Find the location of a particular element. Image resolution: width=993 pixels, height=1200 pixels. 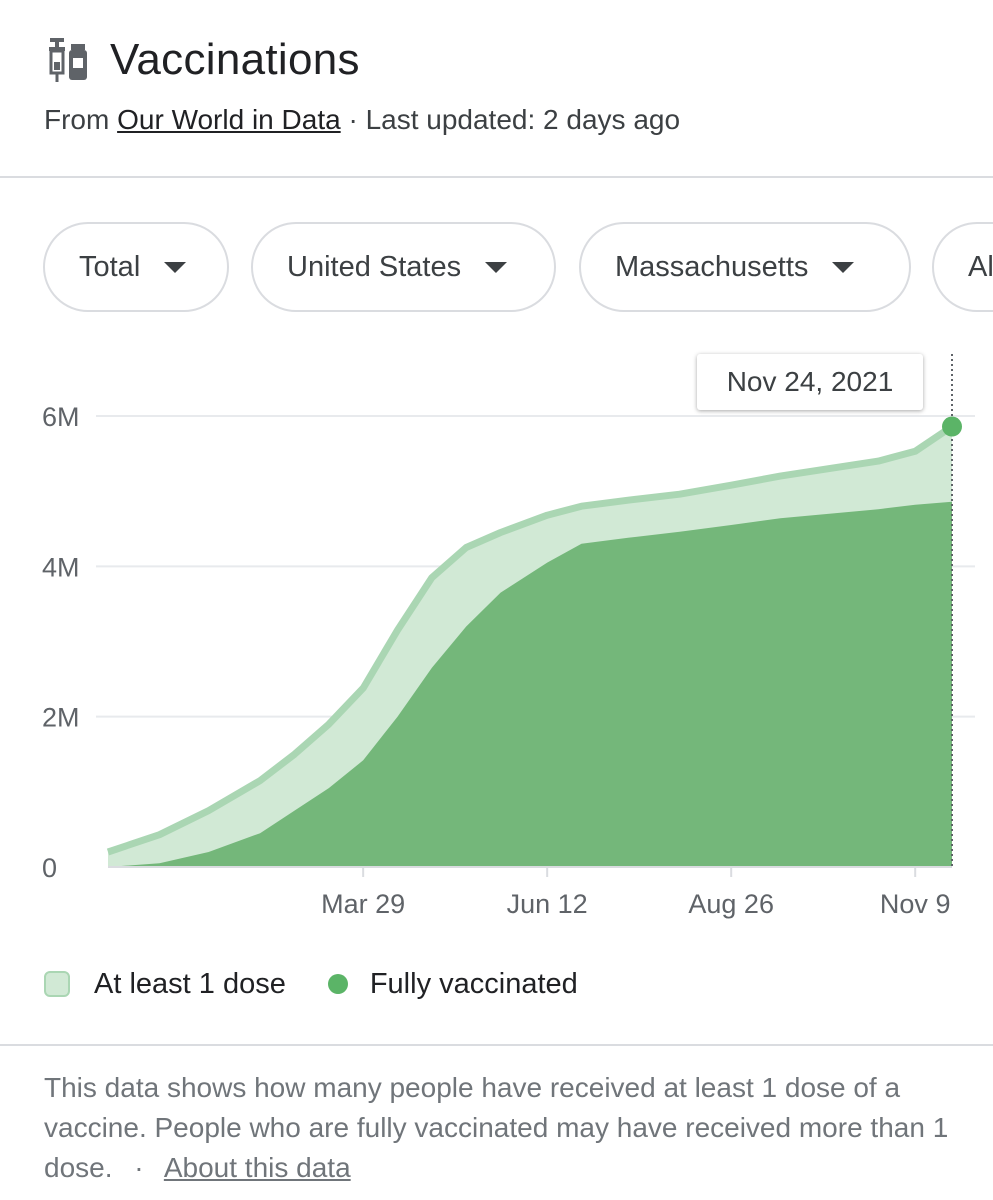

filter-chip-metric: Total is located at coordinates (136, 267).